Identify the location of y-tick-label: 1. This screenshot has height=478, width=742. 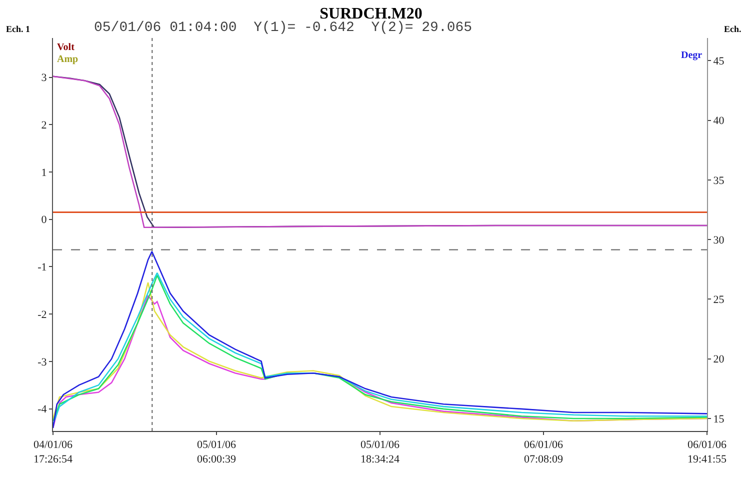
(44, 172).